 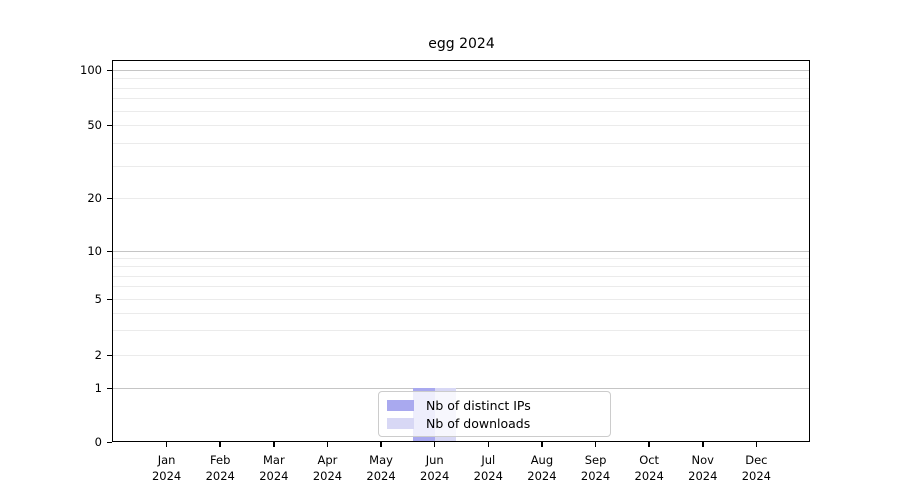 I want to click on y-axis-tick-label: 20, so click(x=94, y=198).